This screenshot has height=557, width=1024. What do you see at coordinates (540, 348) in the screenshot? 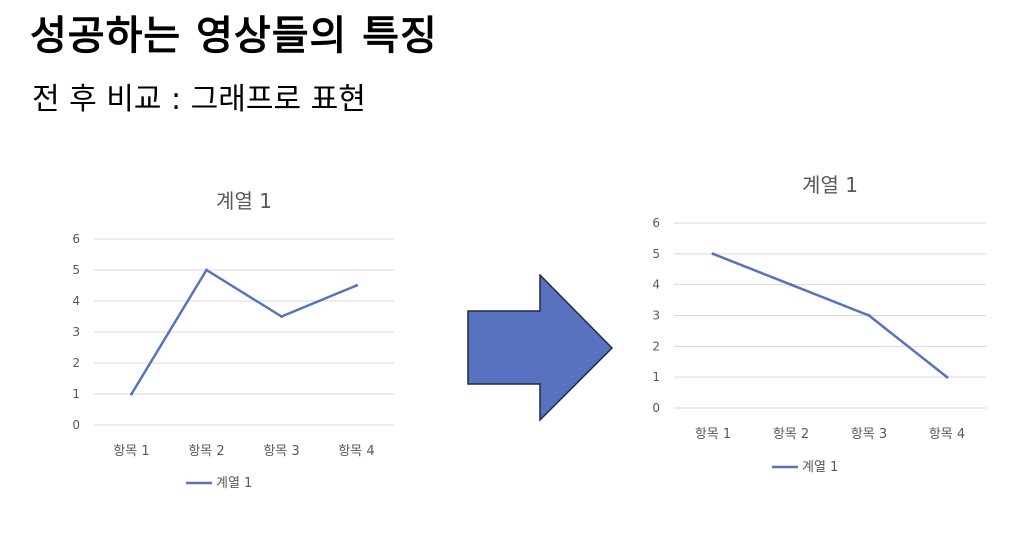
I see `right-arrow-icon` at bounding box center [540, 348].